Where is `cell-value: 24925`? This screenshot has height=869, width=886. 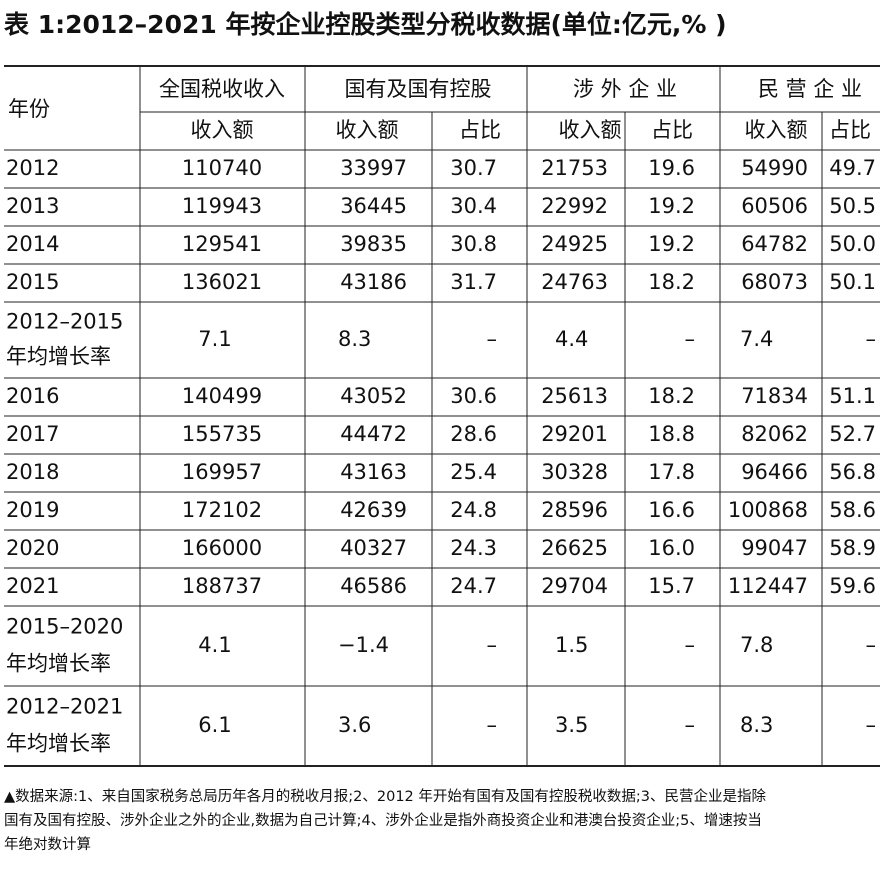
cell-value: 24925 is located at coordinates (574, 244).